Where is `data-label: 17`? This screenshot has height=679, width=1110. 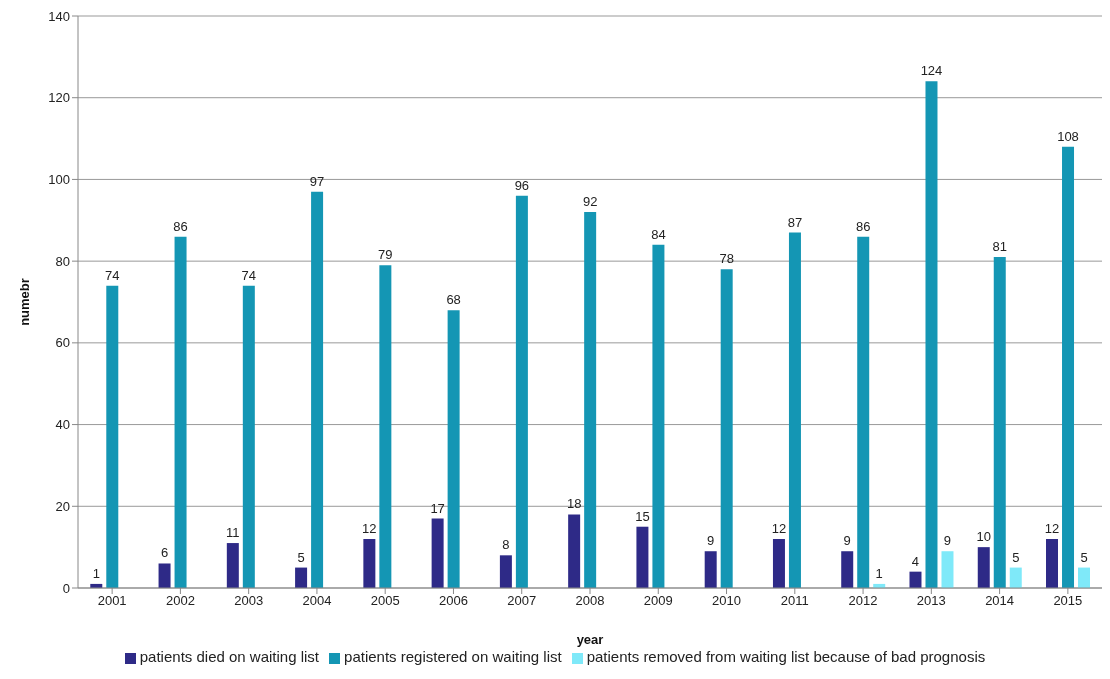 data-label: 17 is located at coordinates (437, 508).